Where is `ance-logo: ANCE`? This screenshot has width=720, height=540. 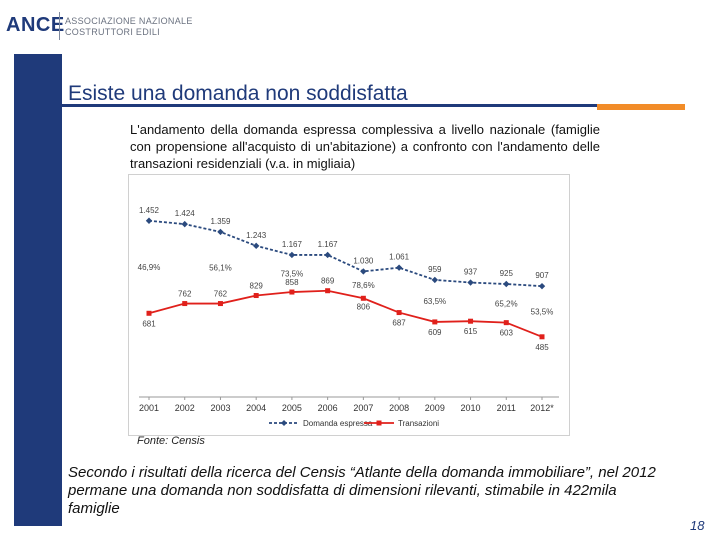 ance-logo: ANCE is located at coordinates (35, 25).